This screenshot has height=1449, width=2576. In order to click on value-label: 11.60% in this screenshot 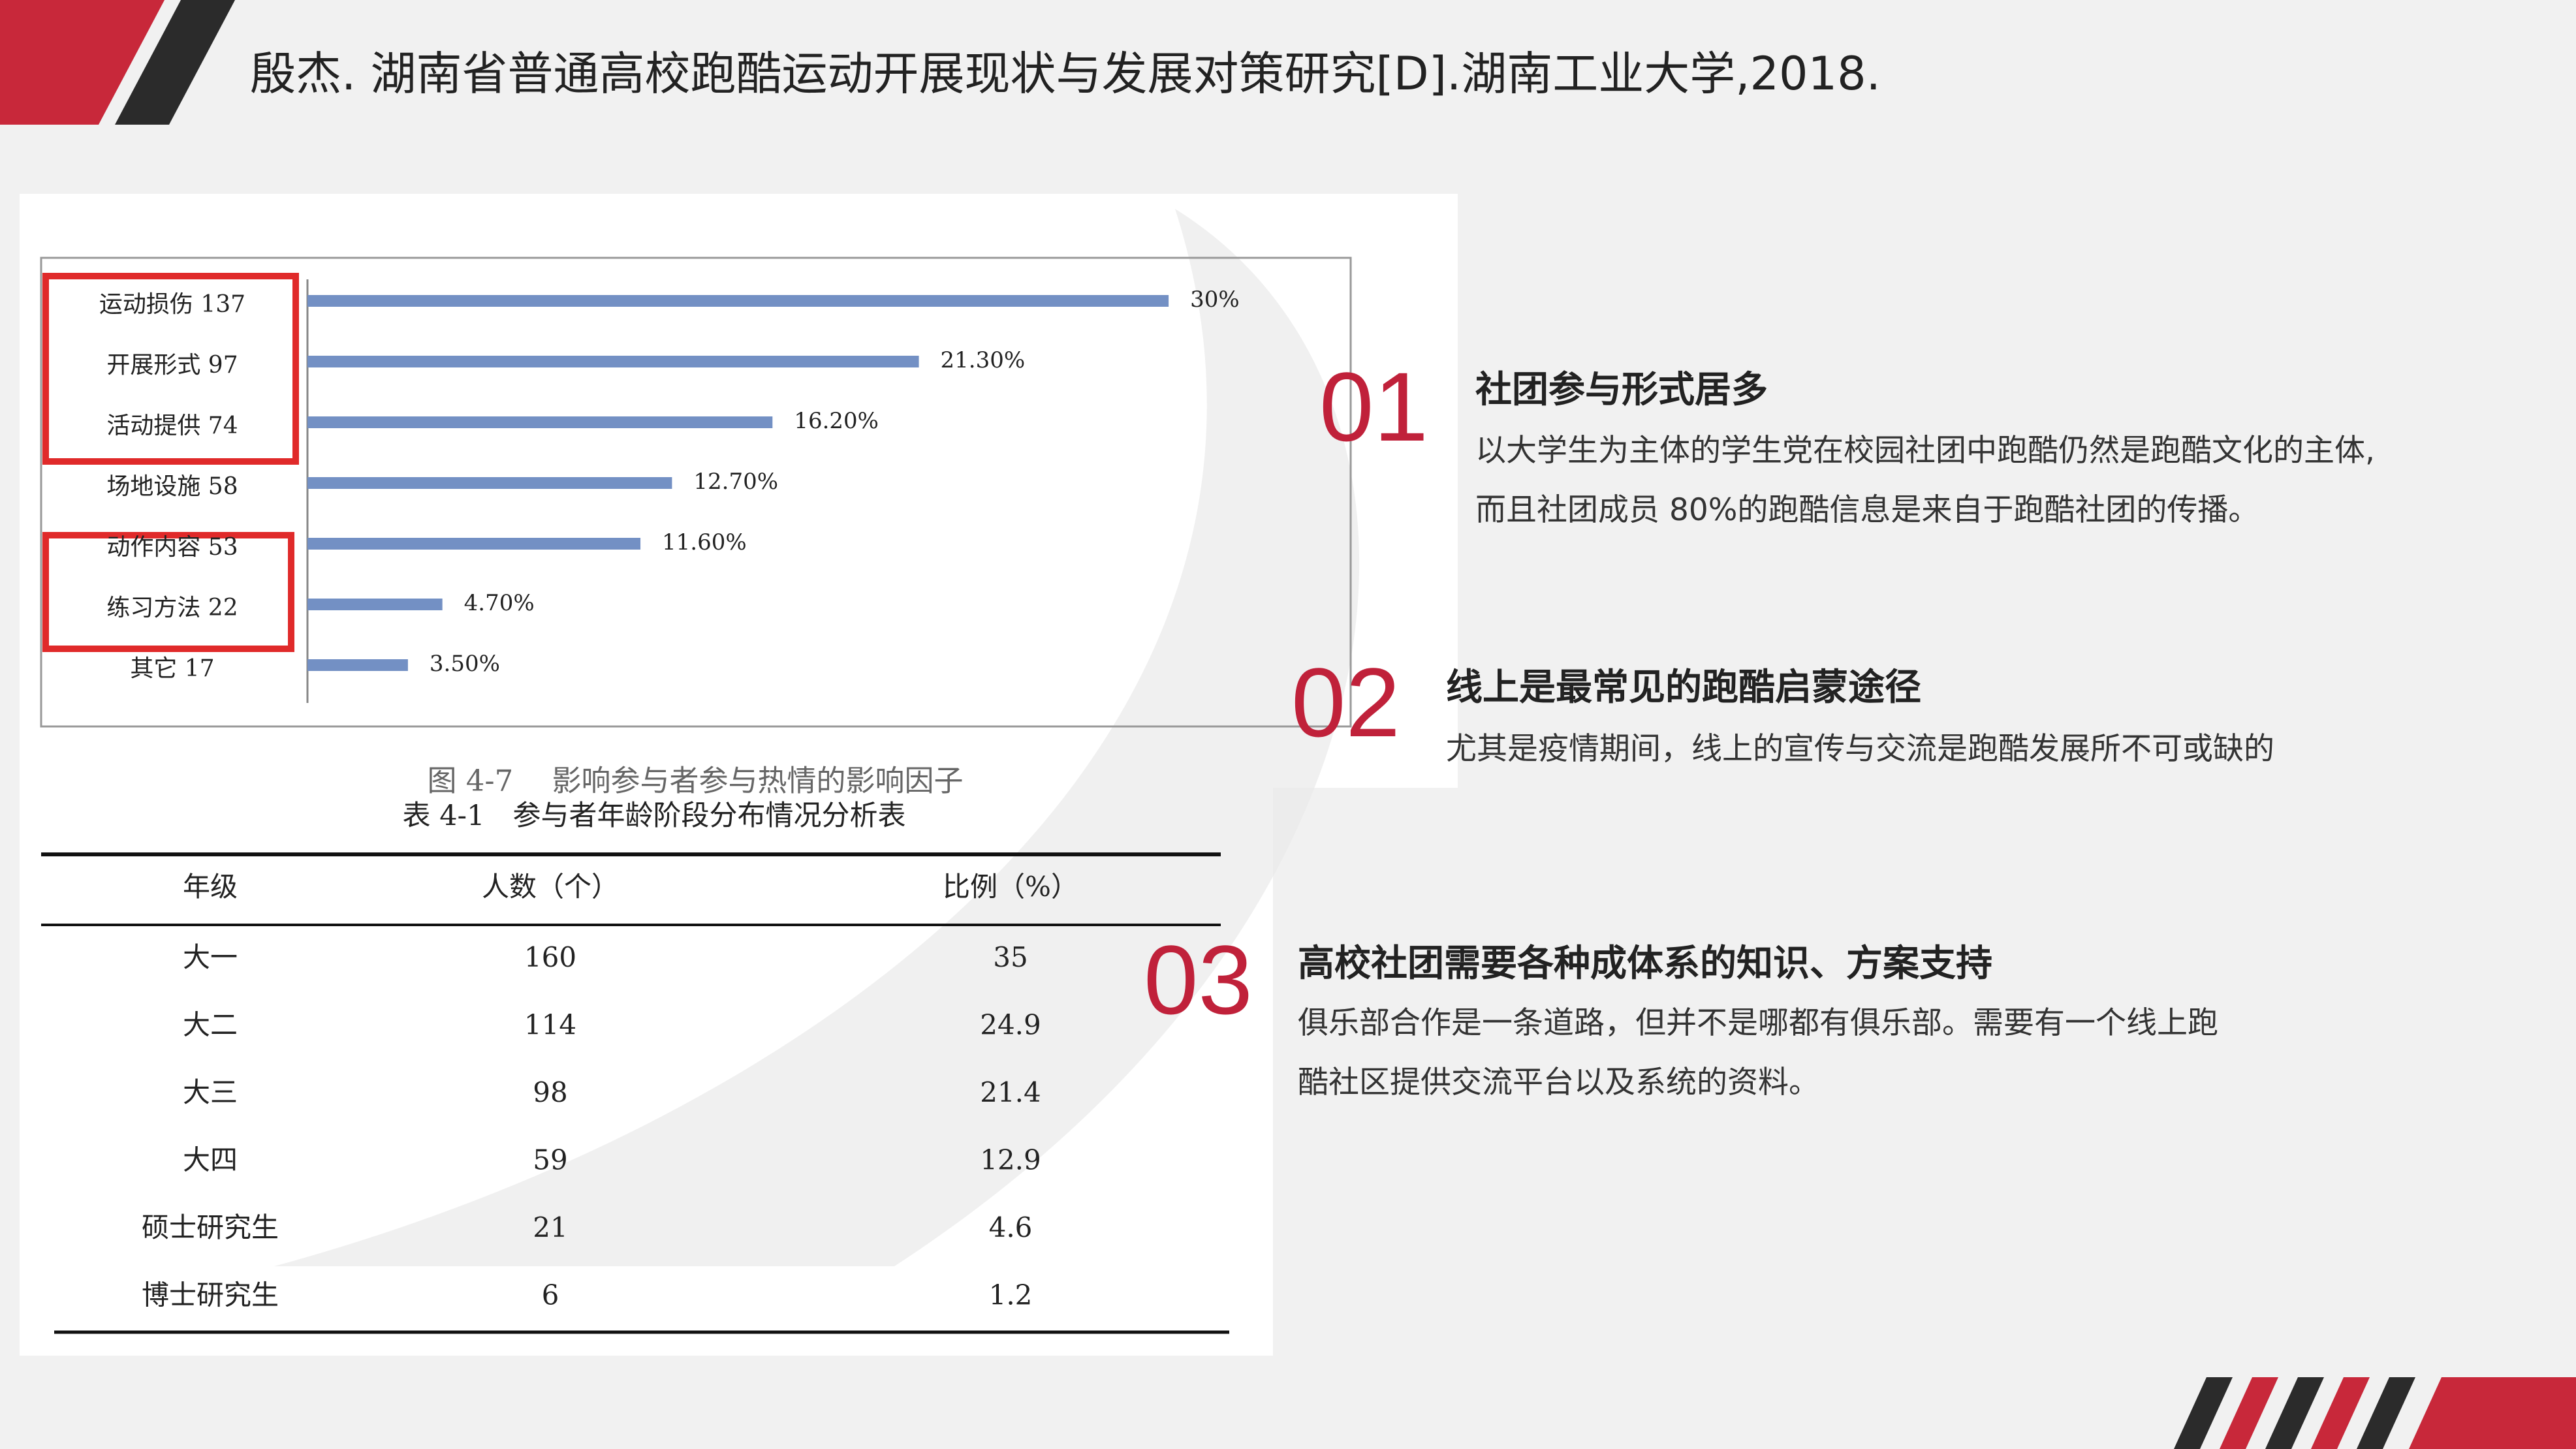, I will do `click(704, 542)`.